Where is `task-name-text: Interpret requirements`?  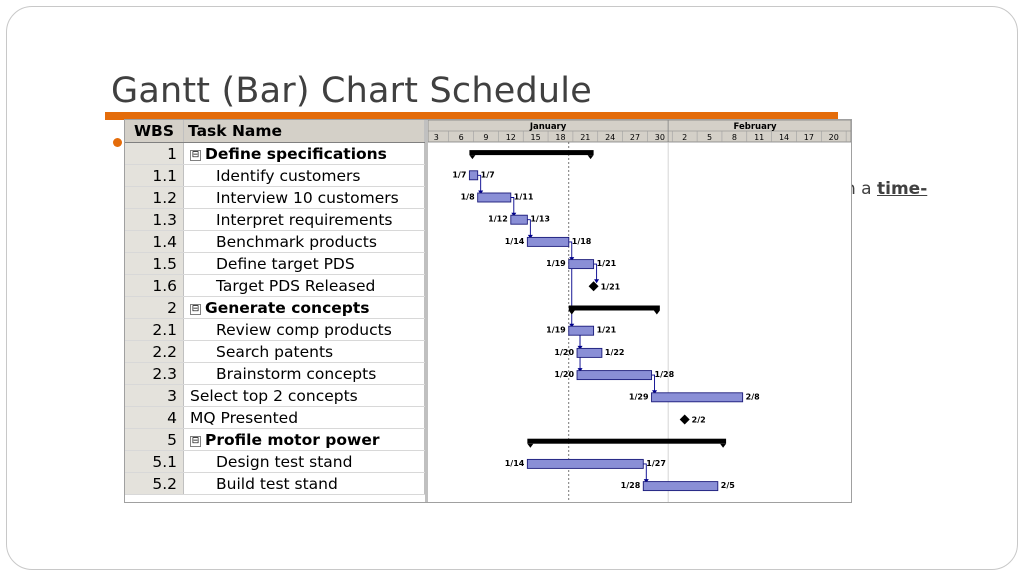 task-name-text: Interpret requirements is located at coordinates (304, 219).